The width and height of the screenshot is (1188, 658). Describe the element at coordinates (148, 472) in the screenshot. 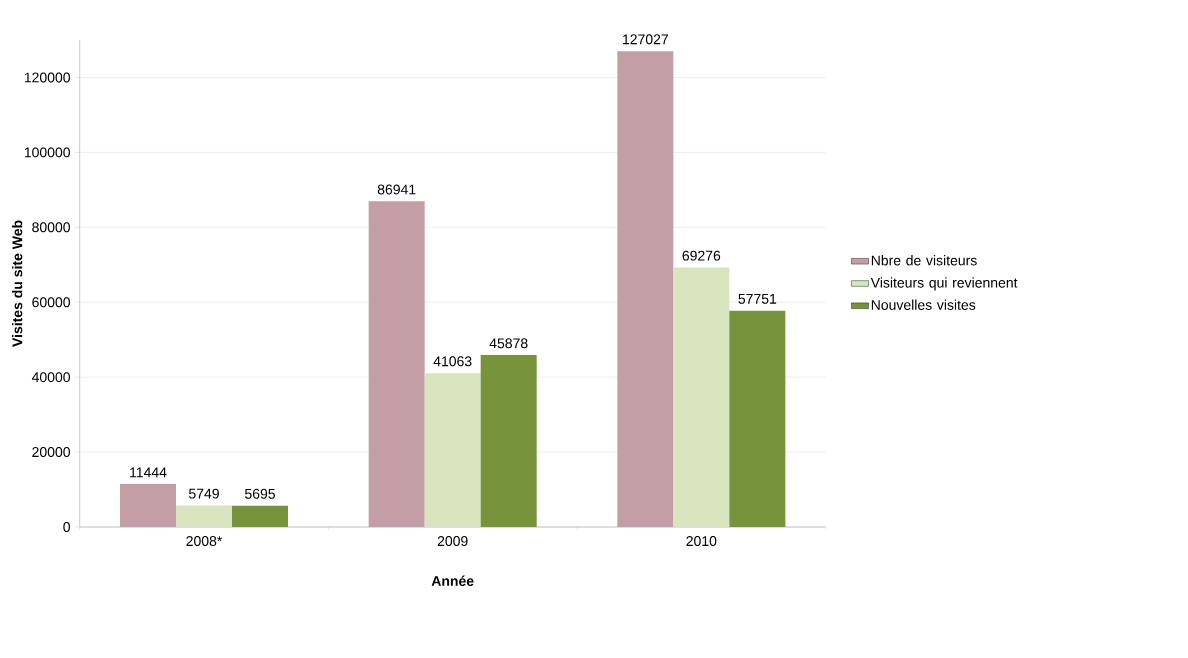

I see `data-label: 11444` at that location.